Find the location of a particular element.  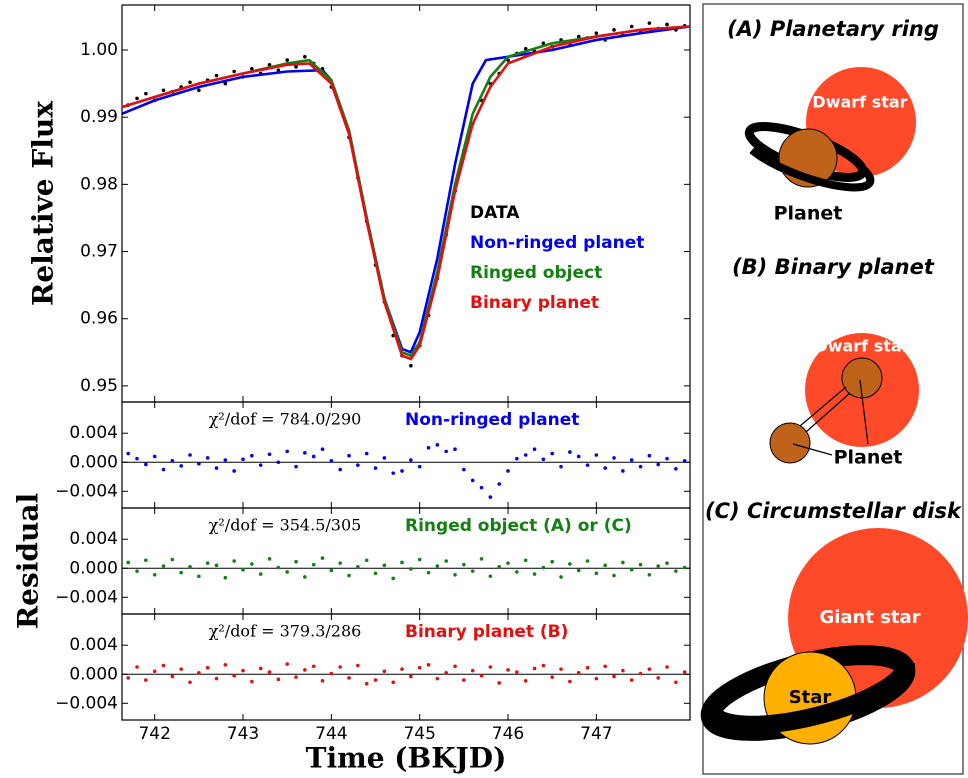

x-tick-label: 745 is located at coordinates (419, 734).